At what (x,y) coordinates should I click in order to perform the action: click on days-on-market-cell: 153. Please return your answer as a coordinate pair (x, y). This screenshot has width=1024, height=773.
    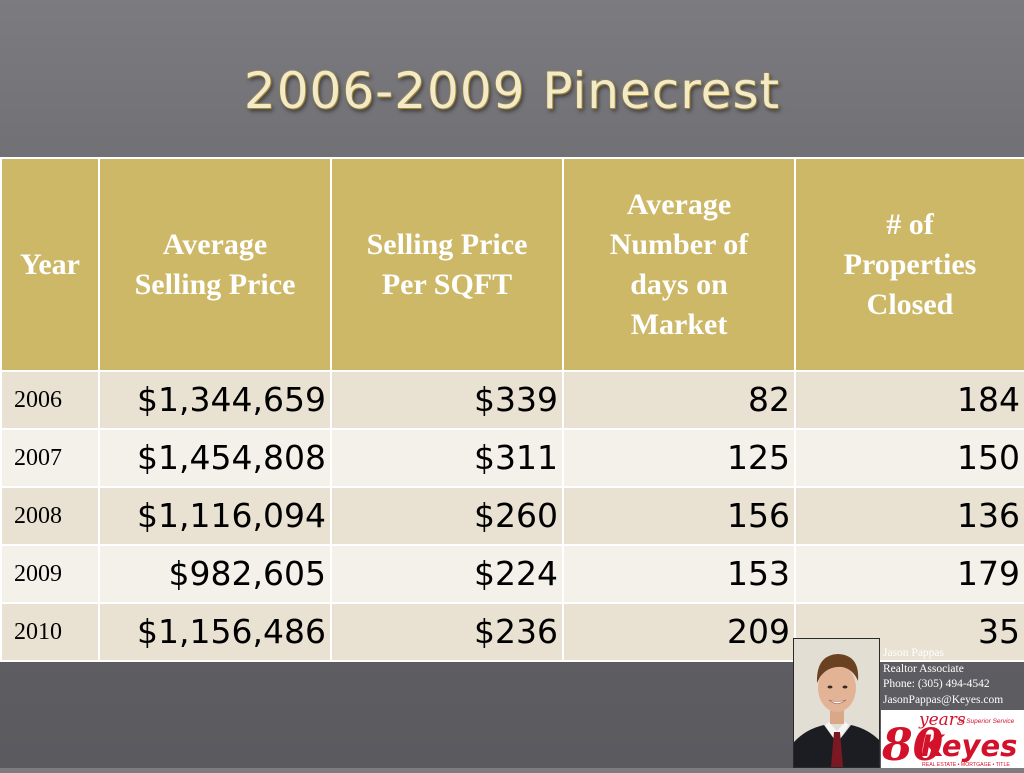
    Looking at the image, I should click on (679, 574).